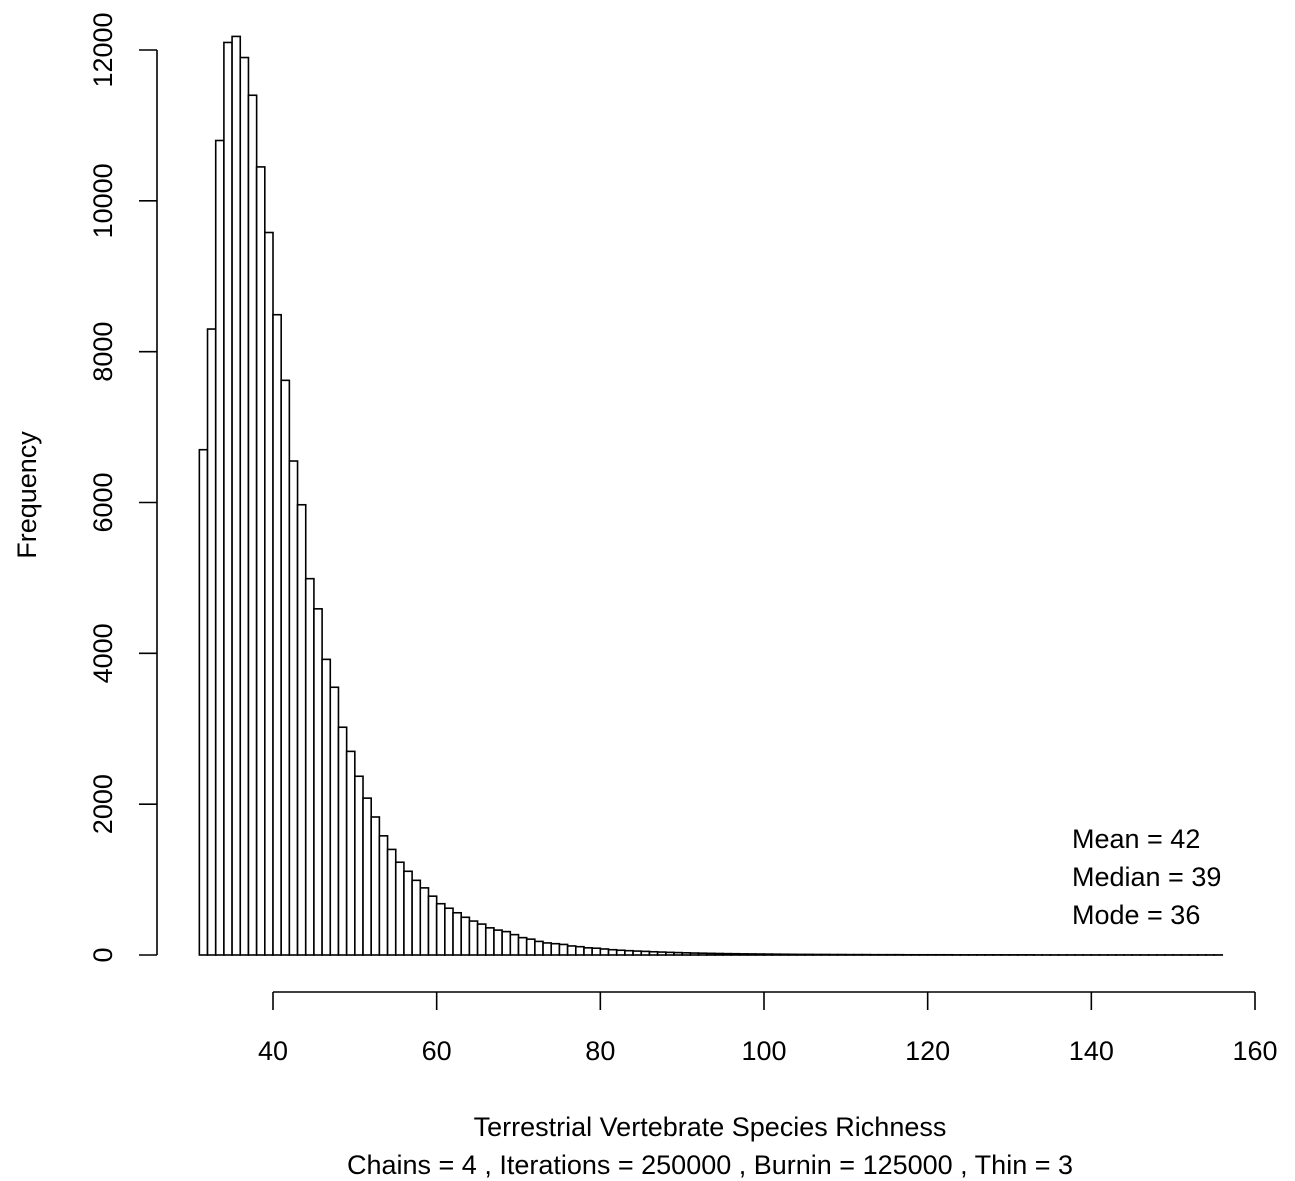  What do you see at coordinates (763, 1051) in the screenshot?
I see `x-tick-label: 100` at bounding box center [763, 1051].